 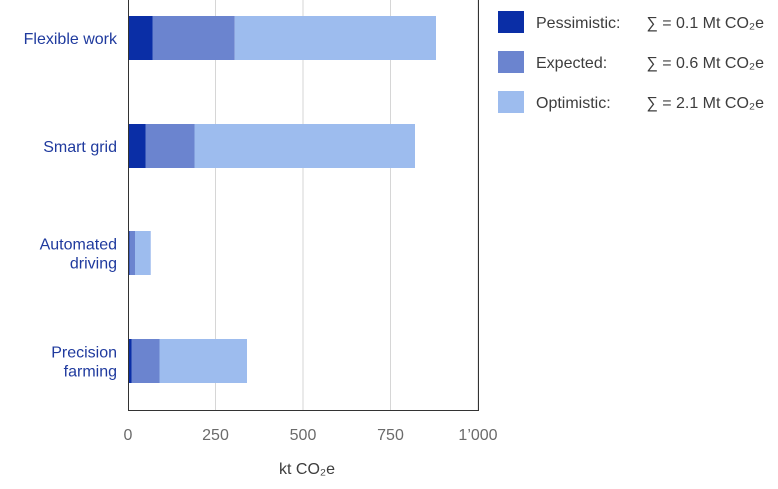 I want to click on x-tick-labels: 0 250 500 750 1’000, so click(x=311, y=435).